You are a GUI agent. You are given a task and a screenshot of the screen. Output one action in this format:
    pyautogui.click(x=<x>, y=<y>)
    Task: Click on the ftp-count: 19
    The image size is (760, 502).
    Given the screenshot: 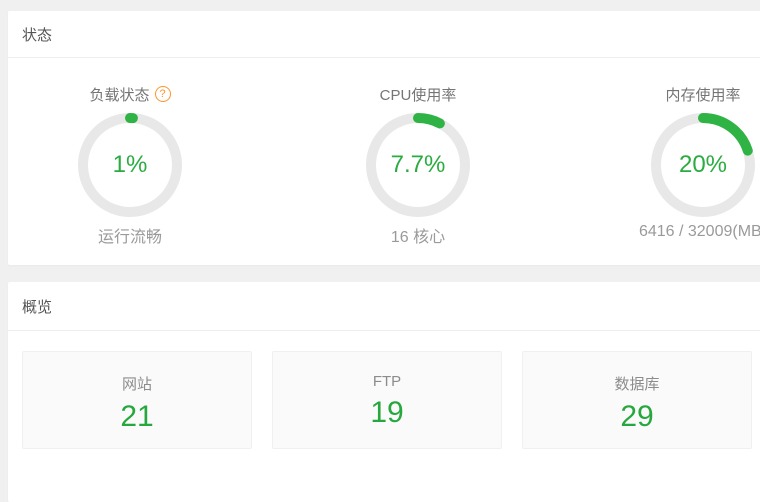 What is the action you would take?
    pyautogui.click(x=387, y=412)
    